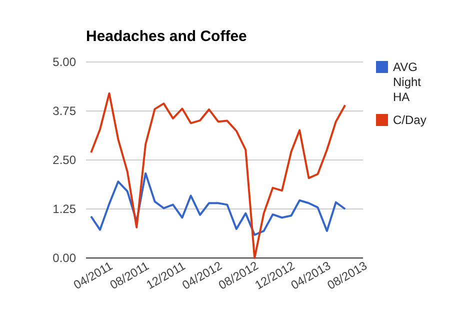 This screenshot has height=320, width=450. I want to click on line-series, so click(218, 204).